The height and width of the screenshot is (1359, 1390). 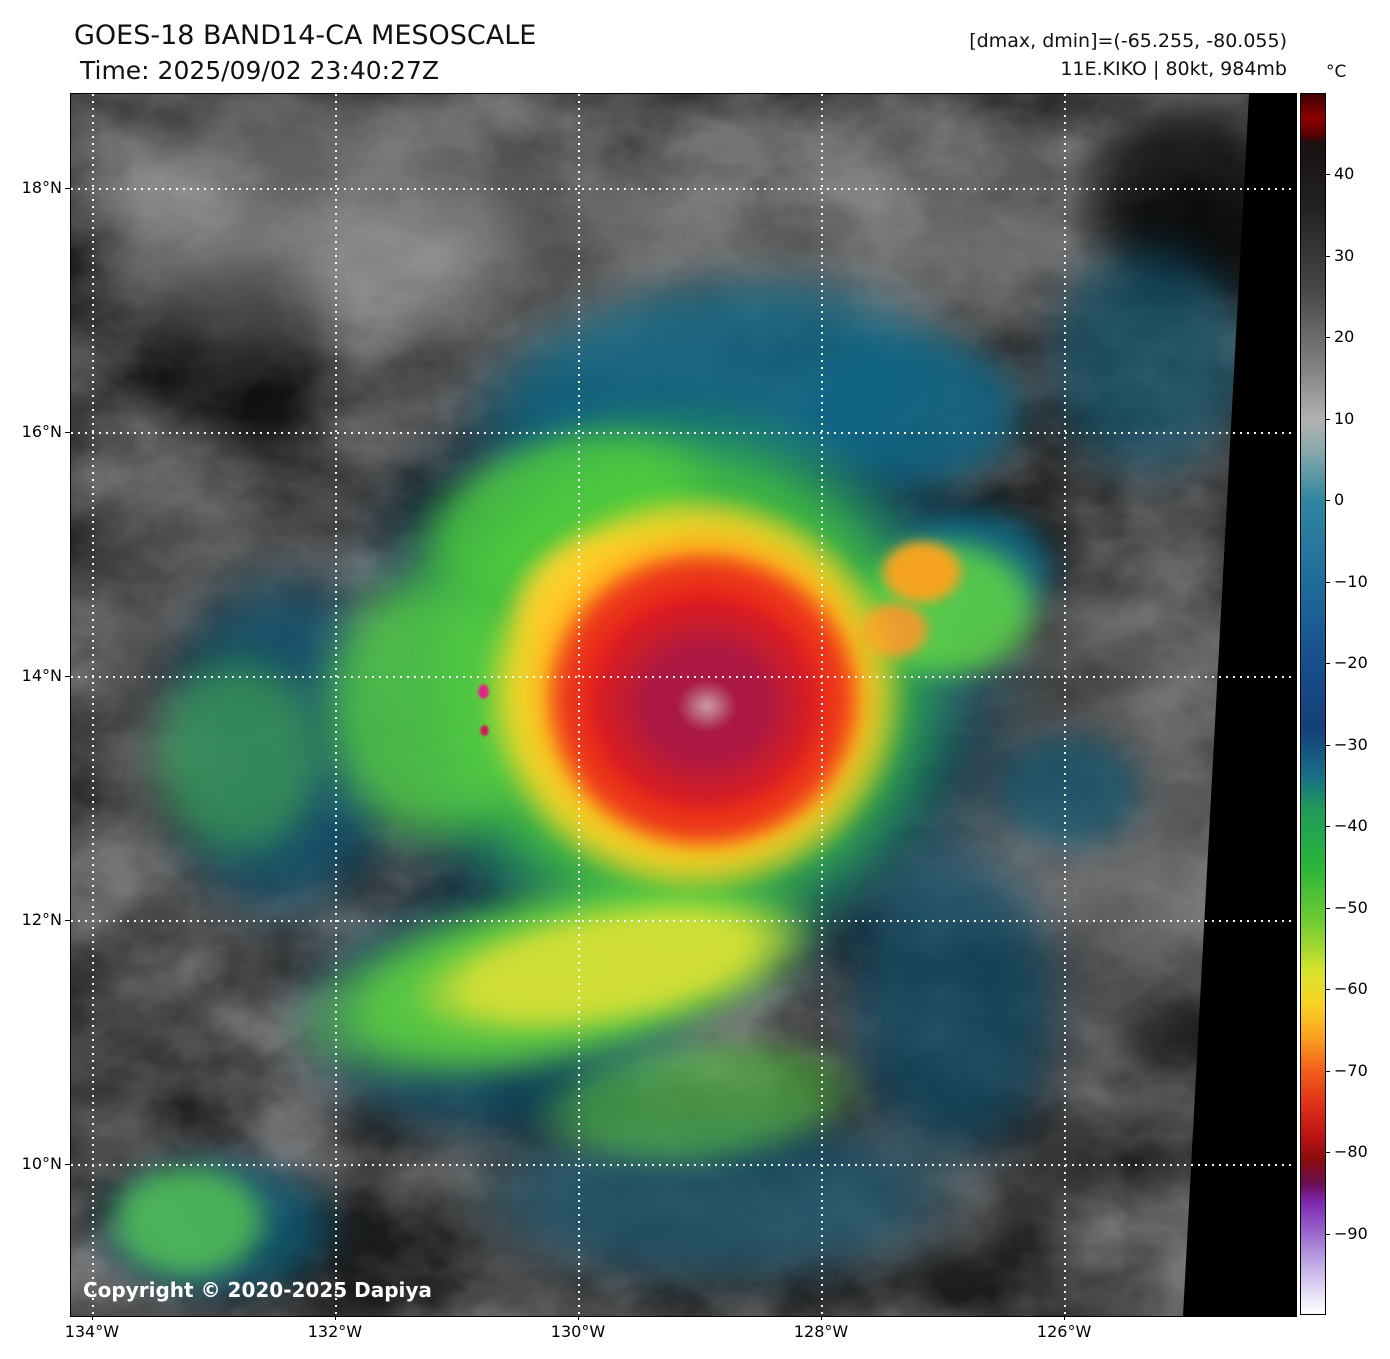 I want to click on colorbar-tick-label: −70, so click(x=1351, y=1070).